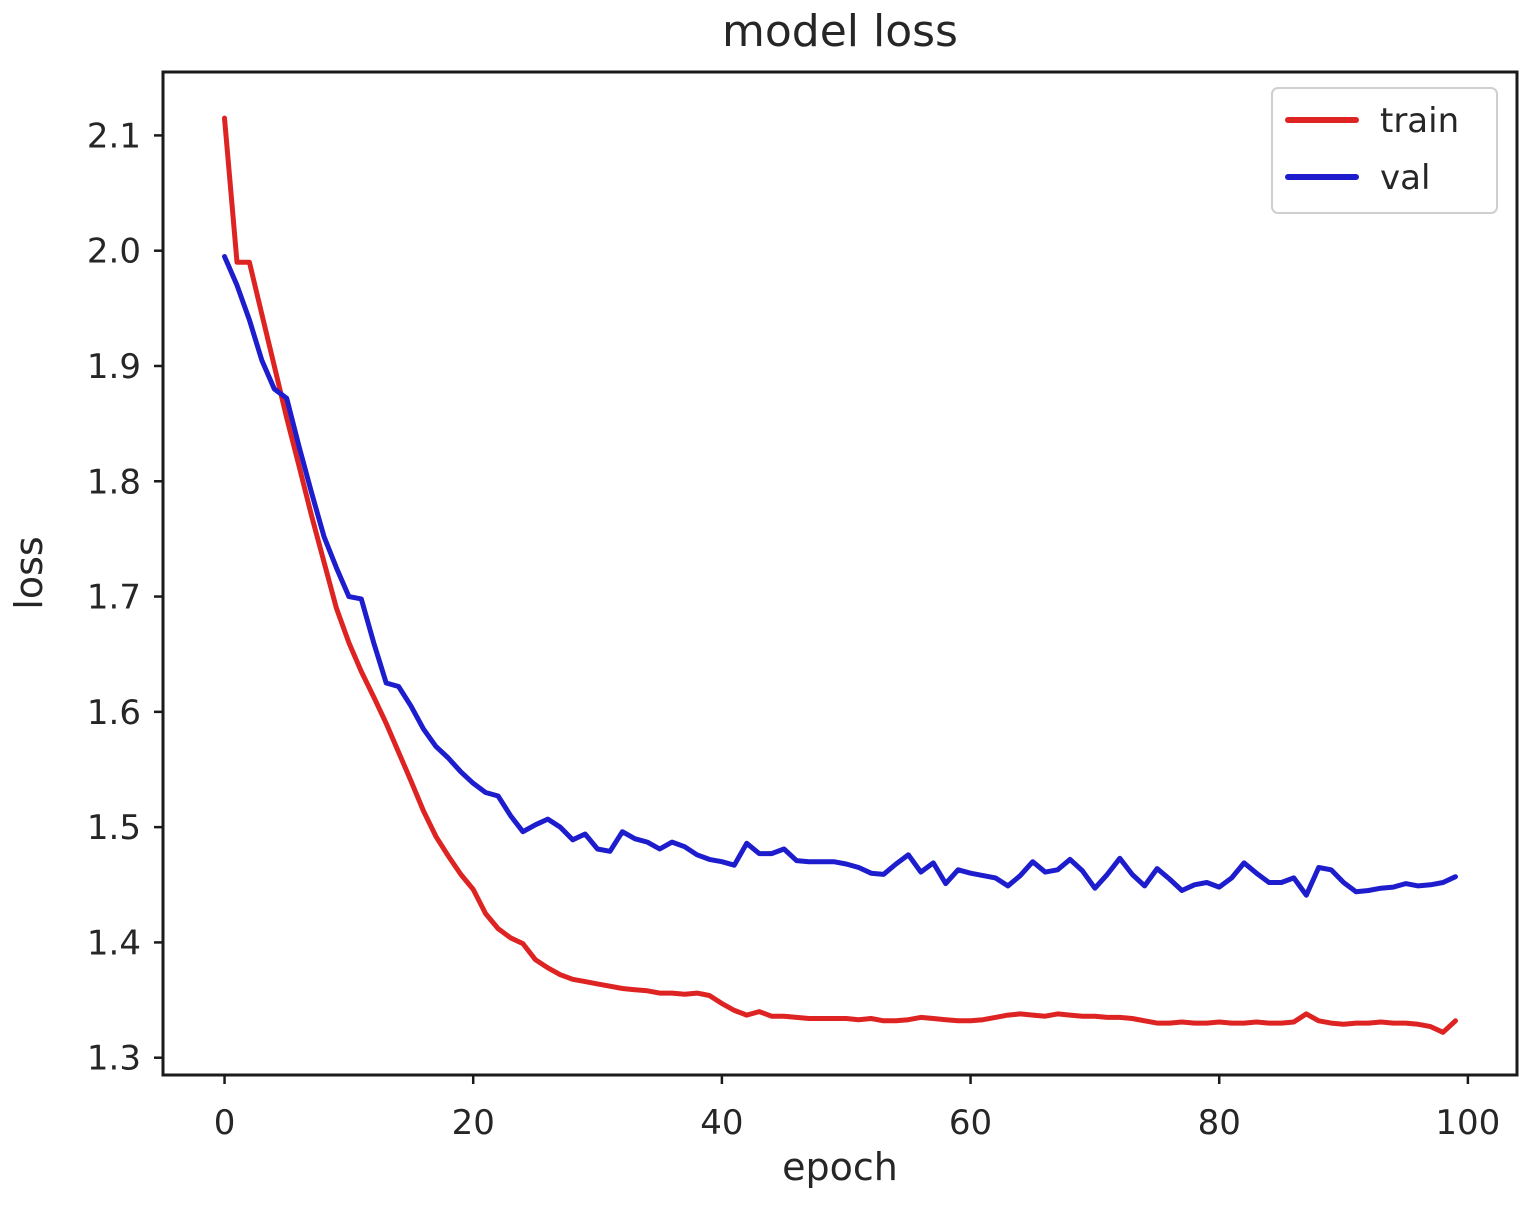 Image resolution: width=1533 pixels, height=1212 pixels. I want to click on y-tick-label: 1.8, so click(114, 482).